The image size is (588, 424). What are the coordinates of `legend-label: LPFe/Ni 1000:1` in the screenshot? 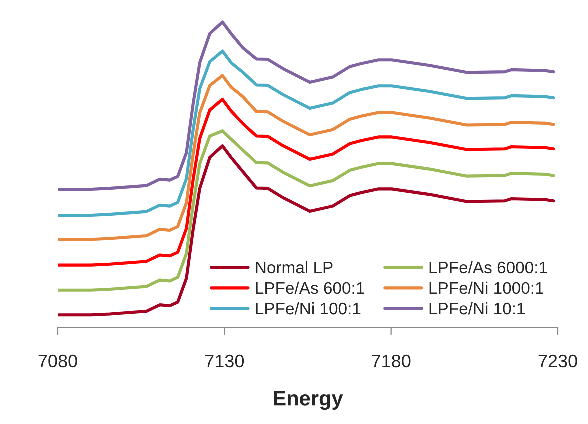 It's located at (487, 288).